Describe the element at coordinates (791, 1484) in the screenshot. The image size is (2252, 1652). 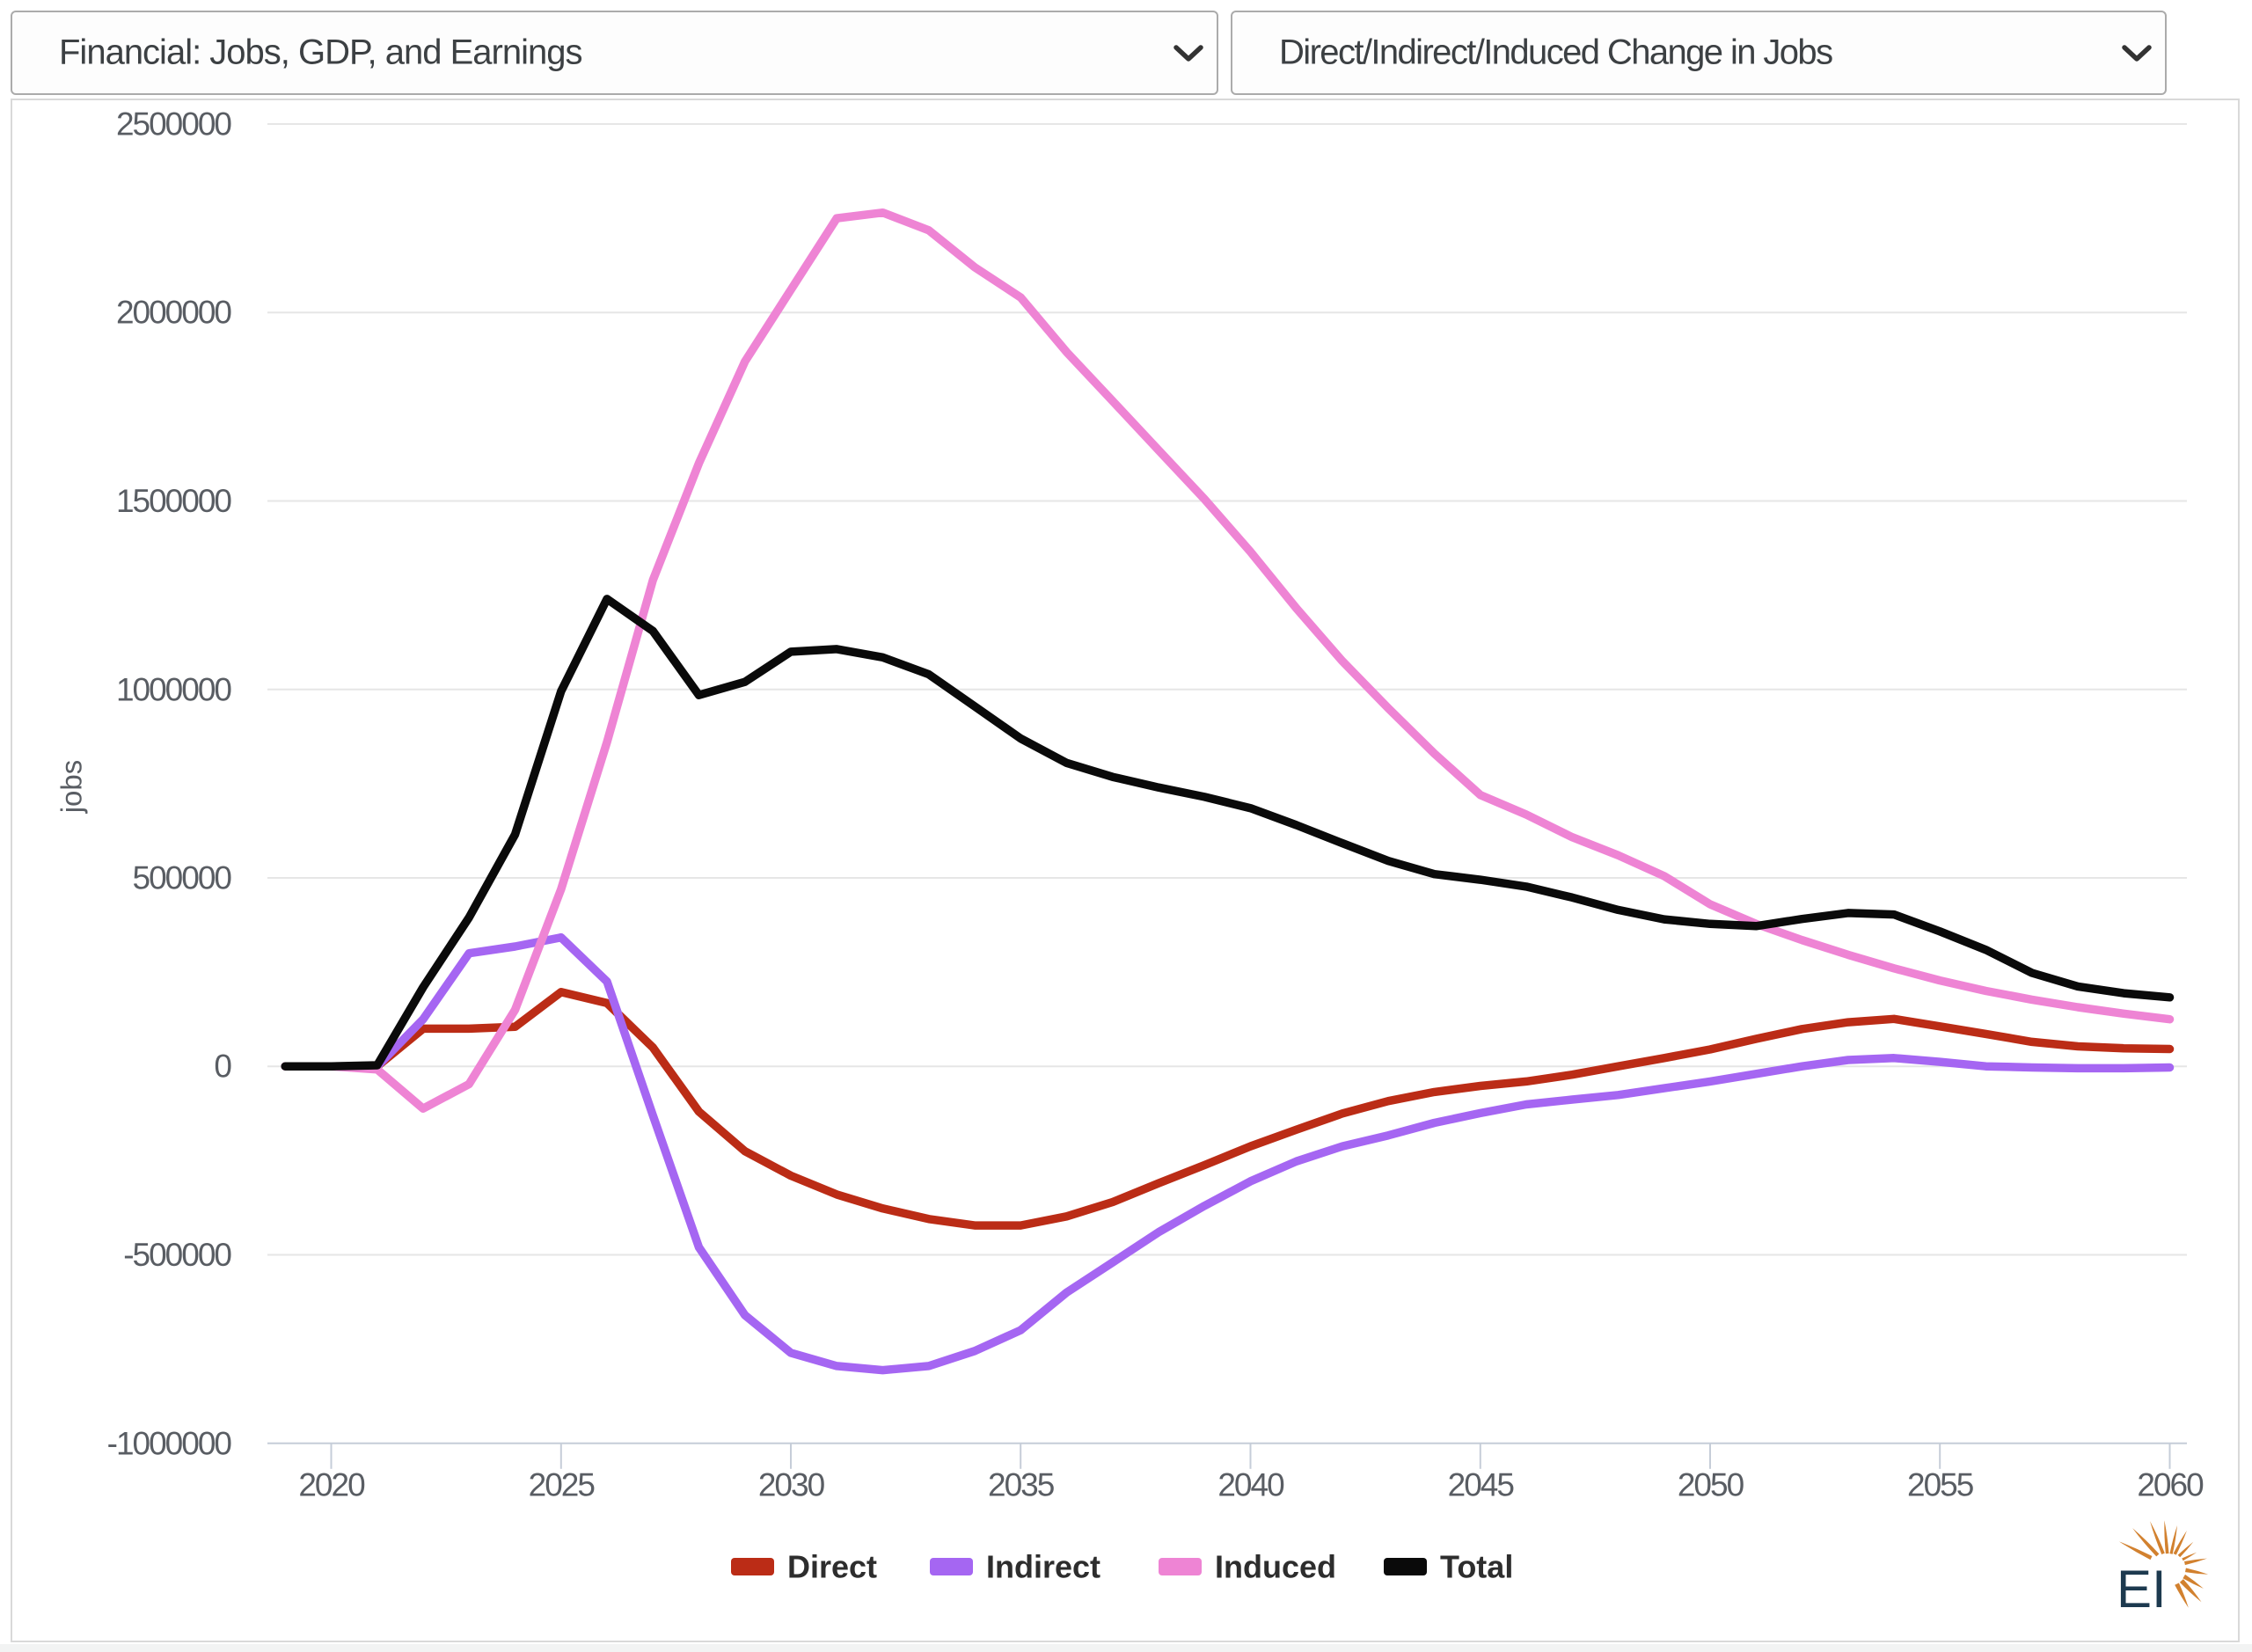
I see `svg-text: 2030` at that location.